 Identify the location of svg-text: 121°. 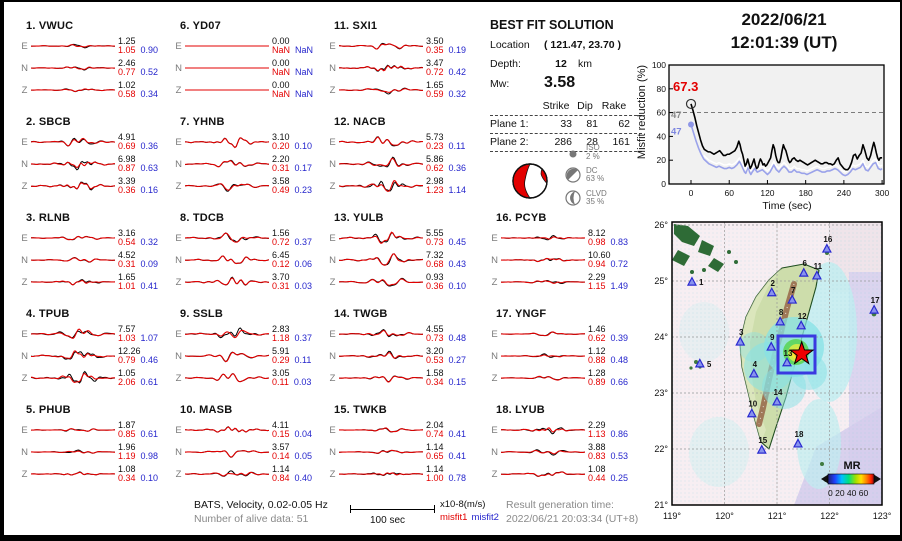
(777, 516).